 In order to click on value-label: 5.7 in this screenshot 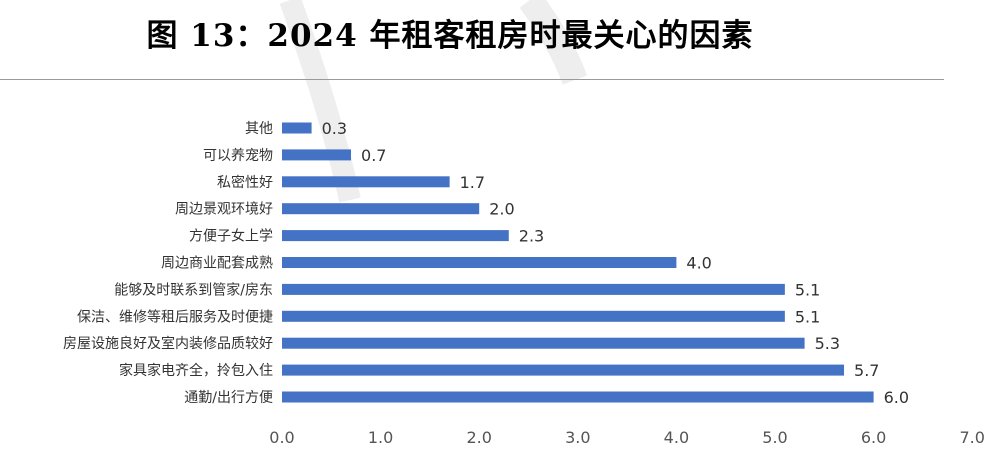, I will do `click(866, 370)`.